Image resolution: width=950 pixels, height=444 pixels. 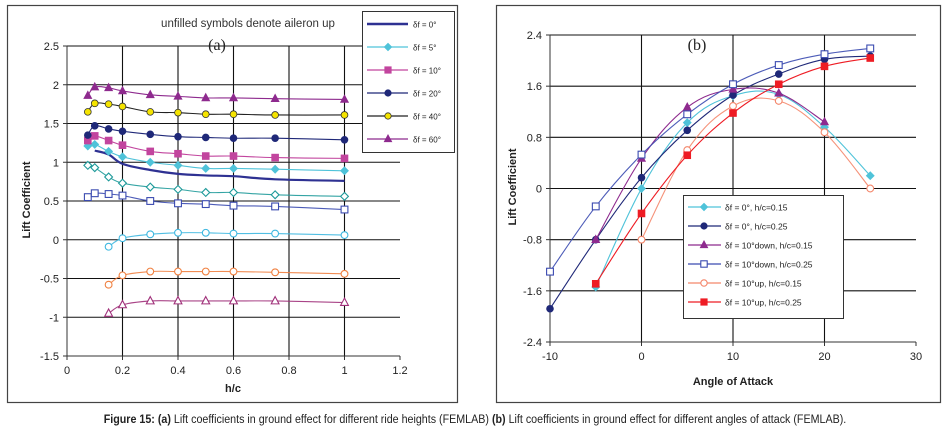 I want to click on legend-item: δf = 0°, h/c=0.25, so click(x=738, y=227).